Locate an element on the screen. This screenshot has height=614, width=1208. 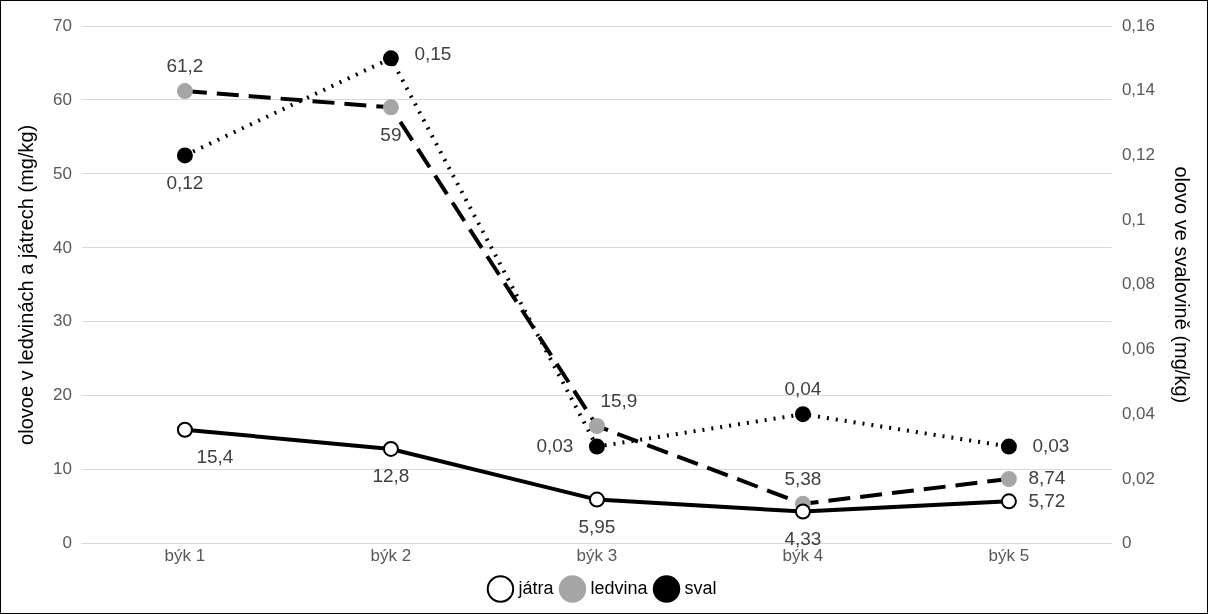
x-tick-label: býk 2 is located at coordinates (391, 556).